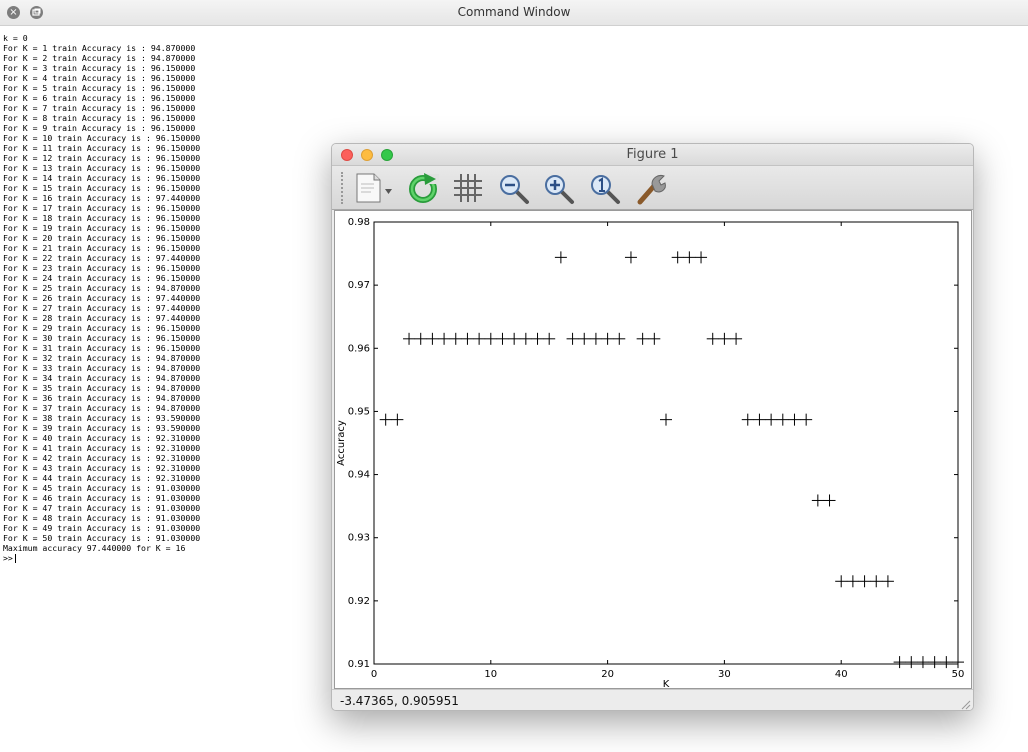 Image resolution: width=1028 pixels, height=752 pixels. Describe the element at coordinates (168, 558) in the screenshot. I see `console-prompt: >>` at that location.